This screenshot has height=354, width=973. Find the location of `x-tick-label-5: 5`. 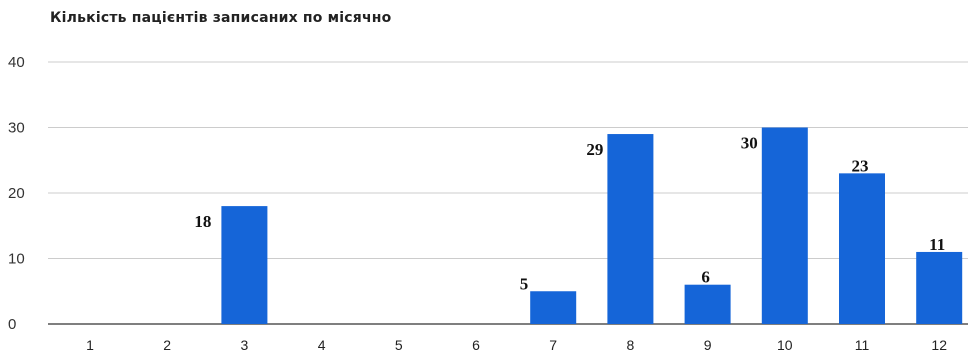

x-tick-label-5: 5 is located at coordinates (399, 345).